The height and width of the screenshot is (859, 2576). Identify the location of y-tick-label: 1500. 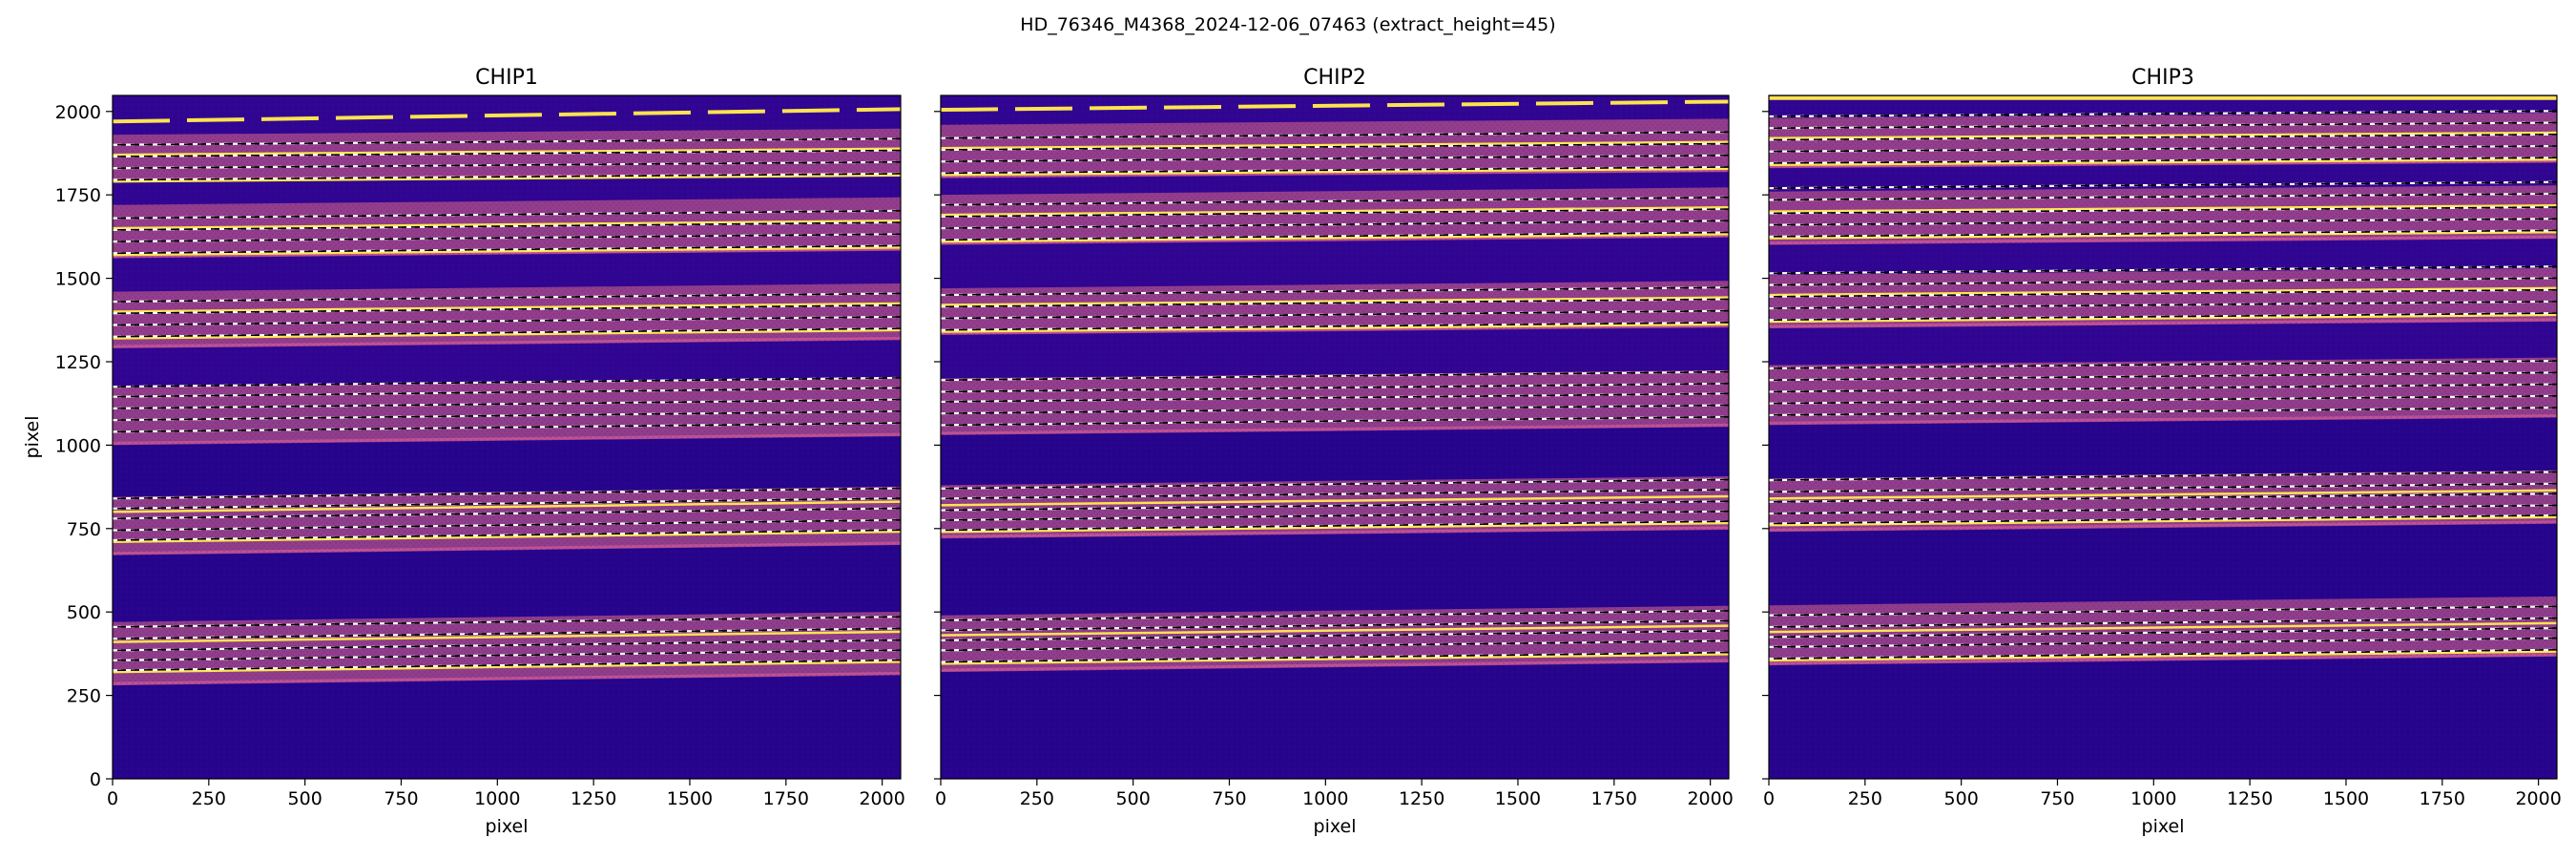
(78, 279).